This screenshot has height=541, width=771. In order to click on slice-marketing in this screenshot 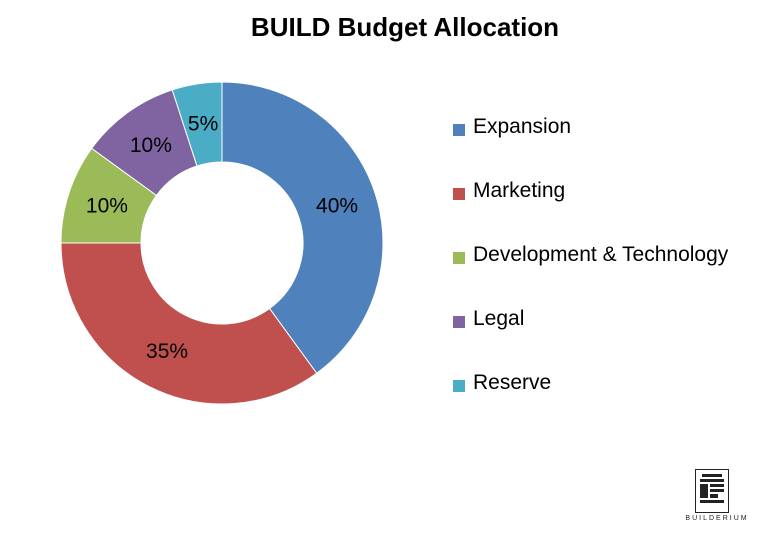, I will do `click(189, 323)`.